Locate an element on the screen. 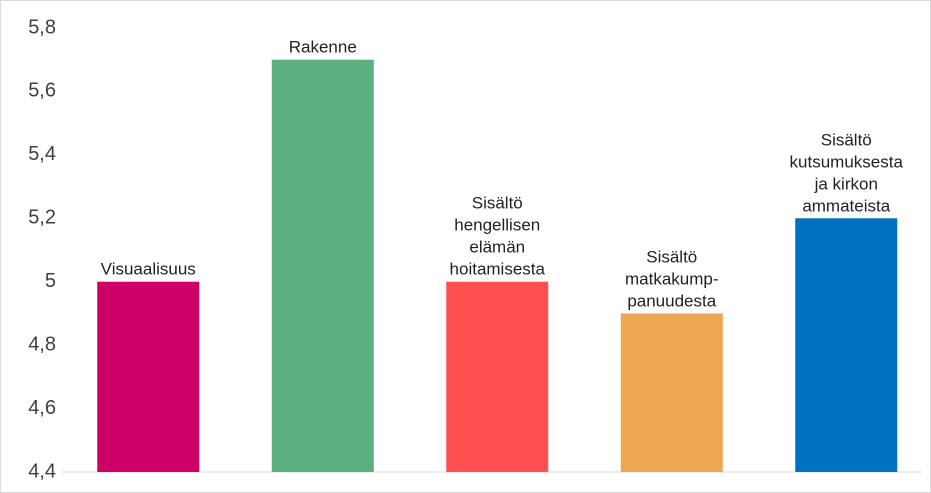 This screenshot has width=931, height=493. category-label-line: Rakenne is located at coordinates (323, 47).